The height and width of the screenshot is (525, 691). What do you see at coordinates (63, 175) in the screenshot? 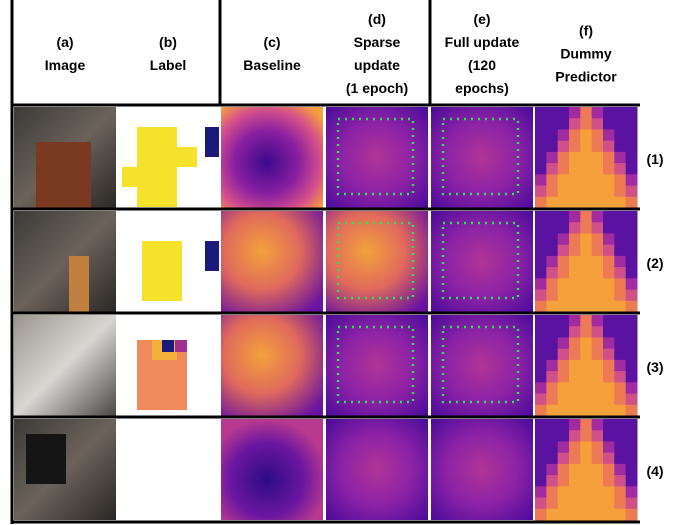
I see `photo-object` at bounding box center [63, 175].